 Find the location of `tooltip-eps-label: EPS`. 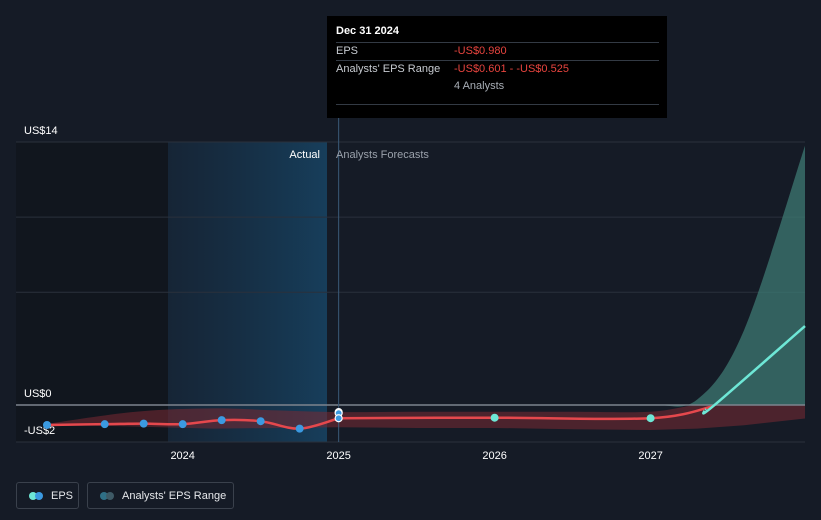

tooltip-eps-label: EPS is located at coordinates (347, 51).